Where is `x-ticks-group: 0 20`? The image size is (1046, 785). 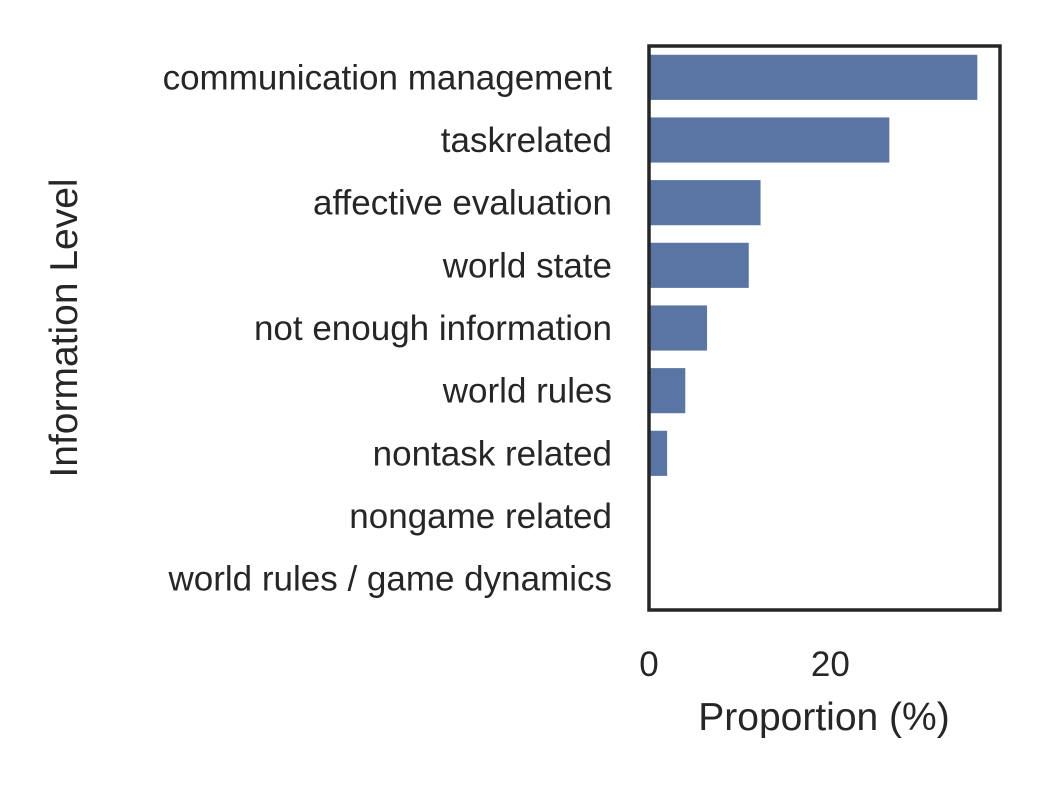 x-ticks-group: 0 20 is located at coordinates (744, 664).